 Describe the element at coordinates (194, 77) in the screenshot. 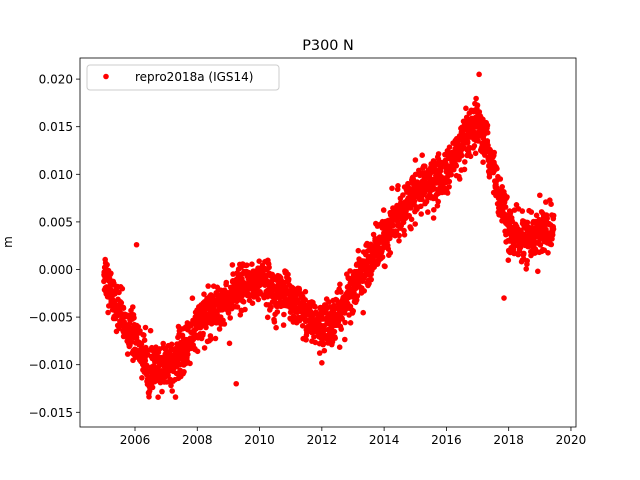

I see `legend-label: repro2018a (IGS14)` at that location.